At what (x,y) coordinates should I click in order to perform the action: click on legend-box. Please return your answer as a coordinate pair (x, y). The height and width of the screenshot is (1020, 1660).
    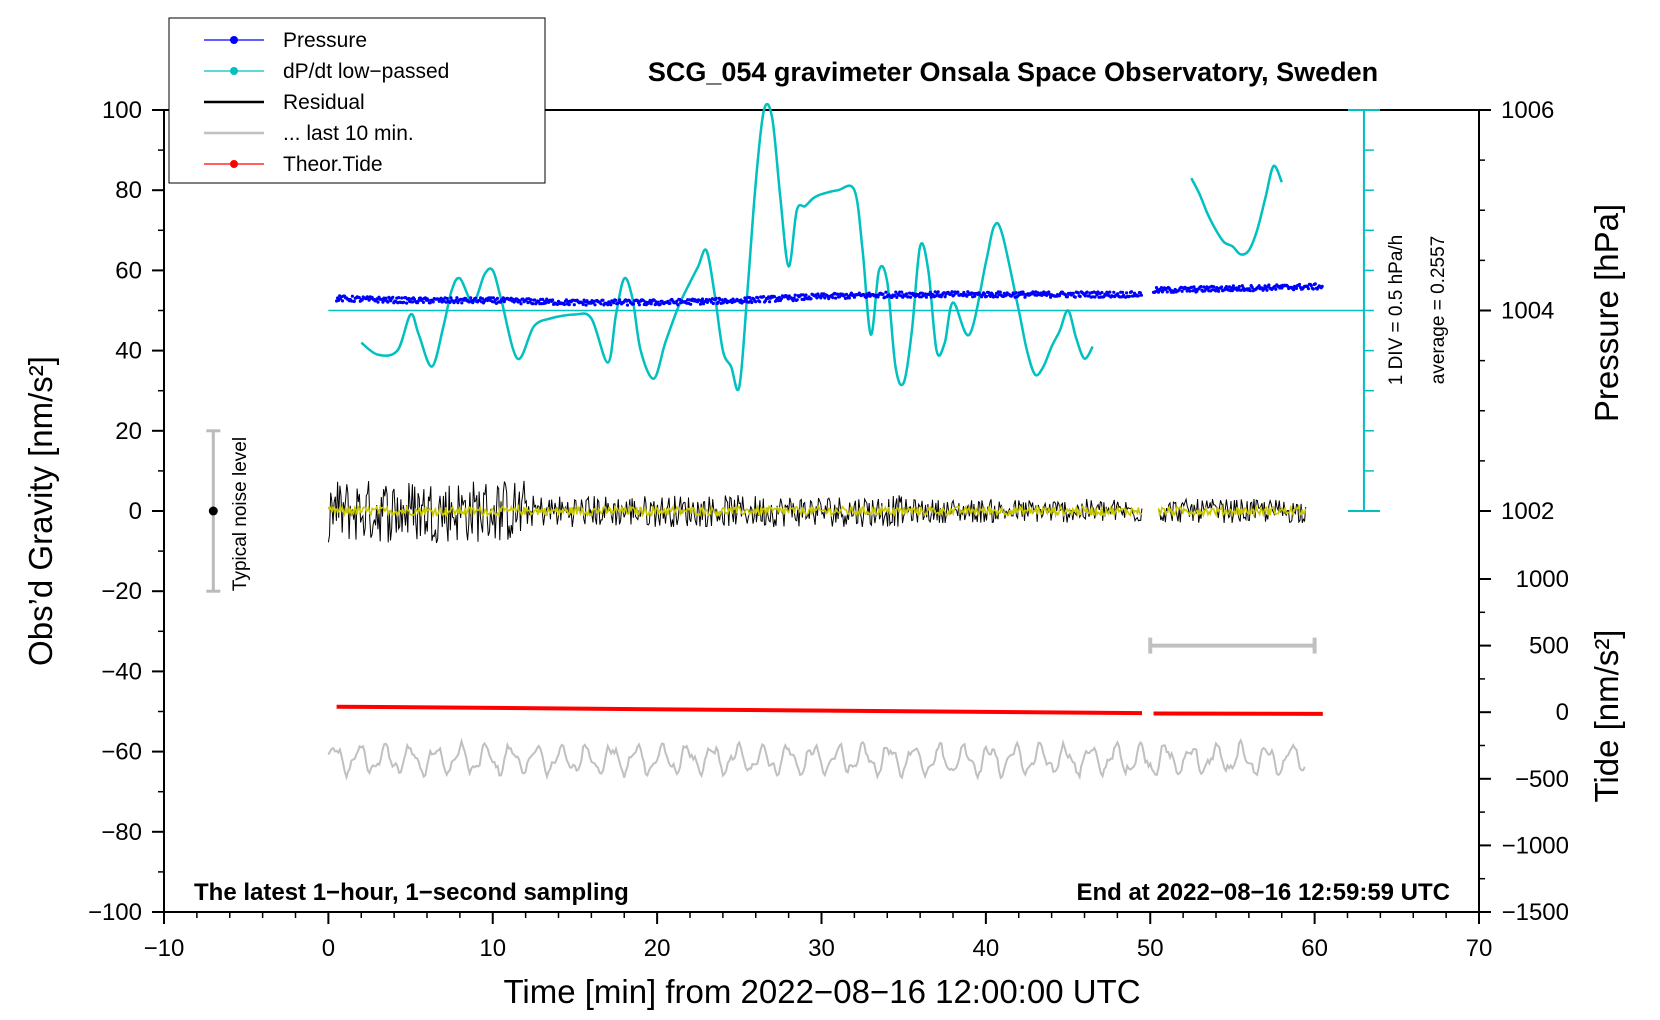
    Looking at the image, I should click on (357, 100).